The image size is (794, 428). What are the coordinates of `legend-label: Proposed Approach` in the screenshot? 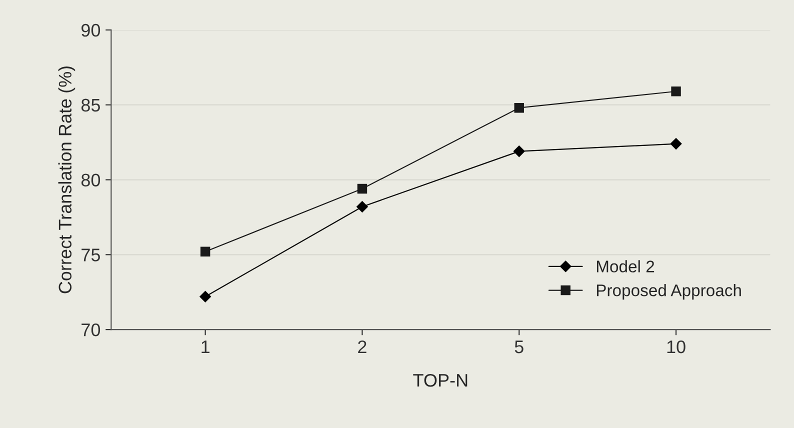 It's located at (668, 292).